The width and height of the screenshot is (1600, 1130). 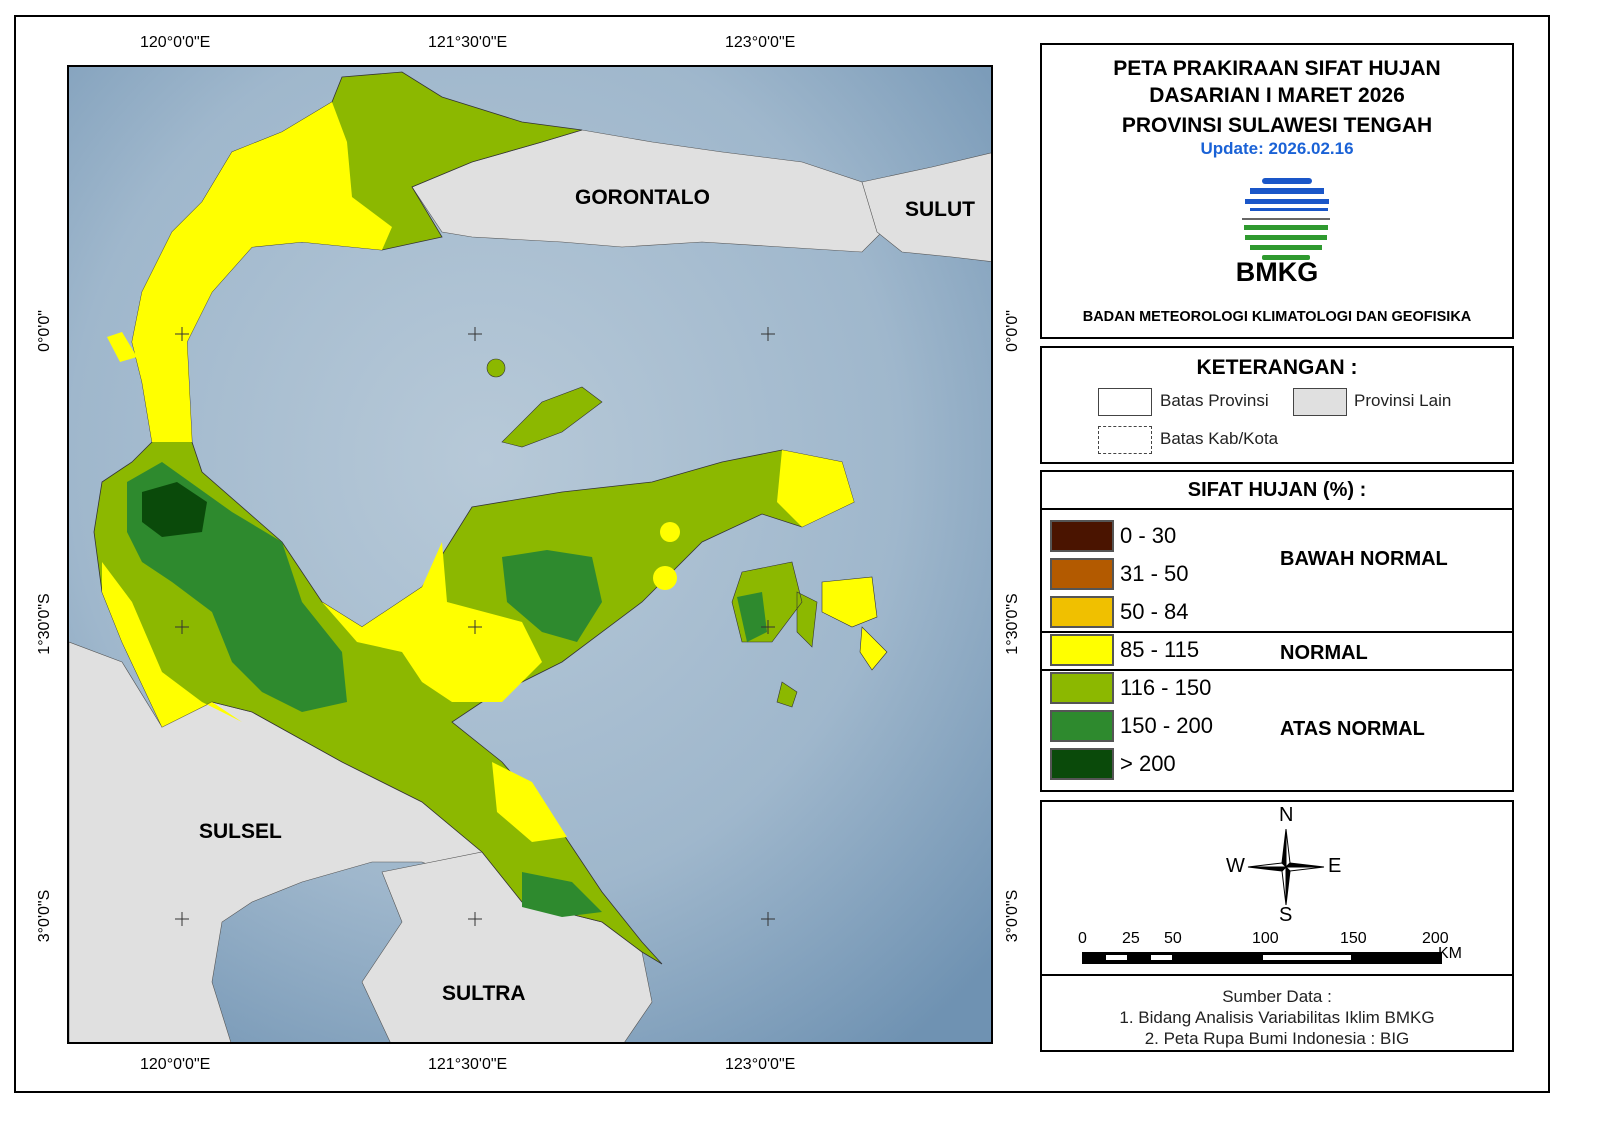 What do you see at coordinates (468, 42) in the screenshot?
I see `lon-label-top: 121°30'0"E` at bounding box center [468, 42].